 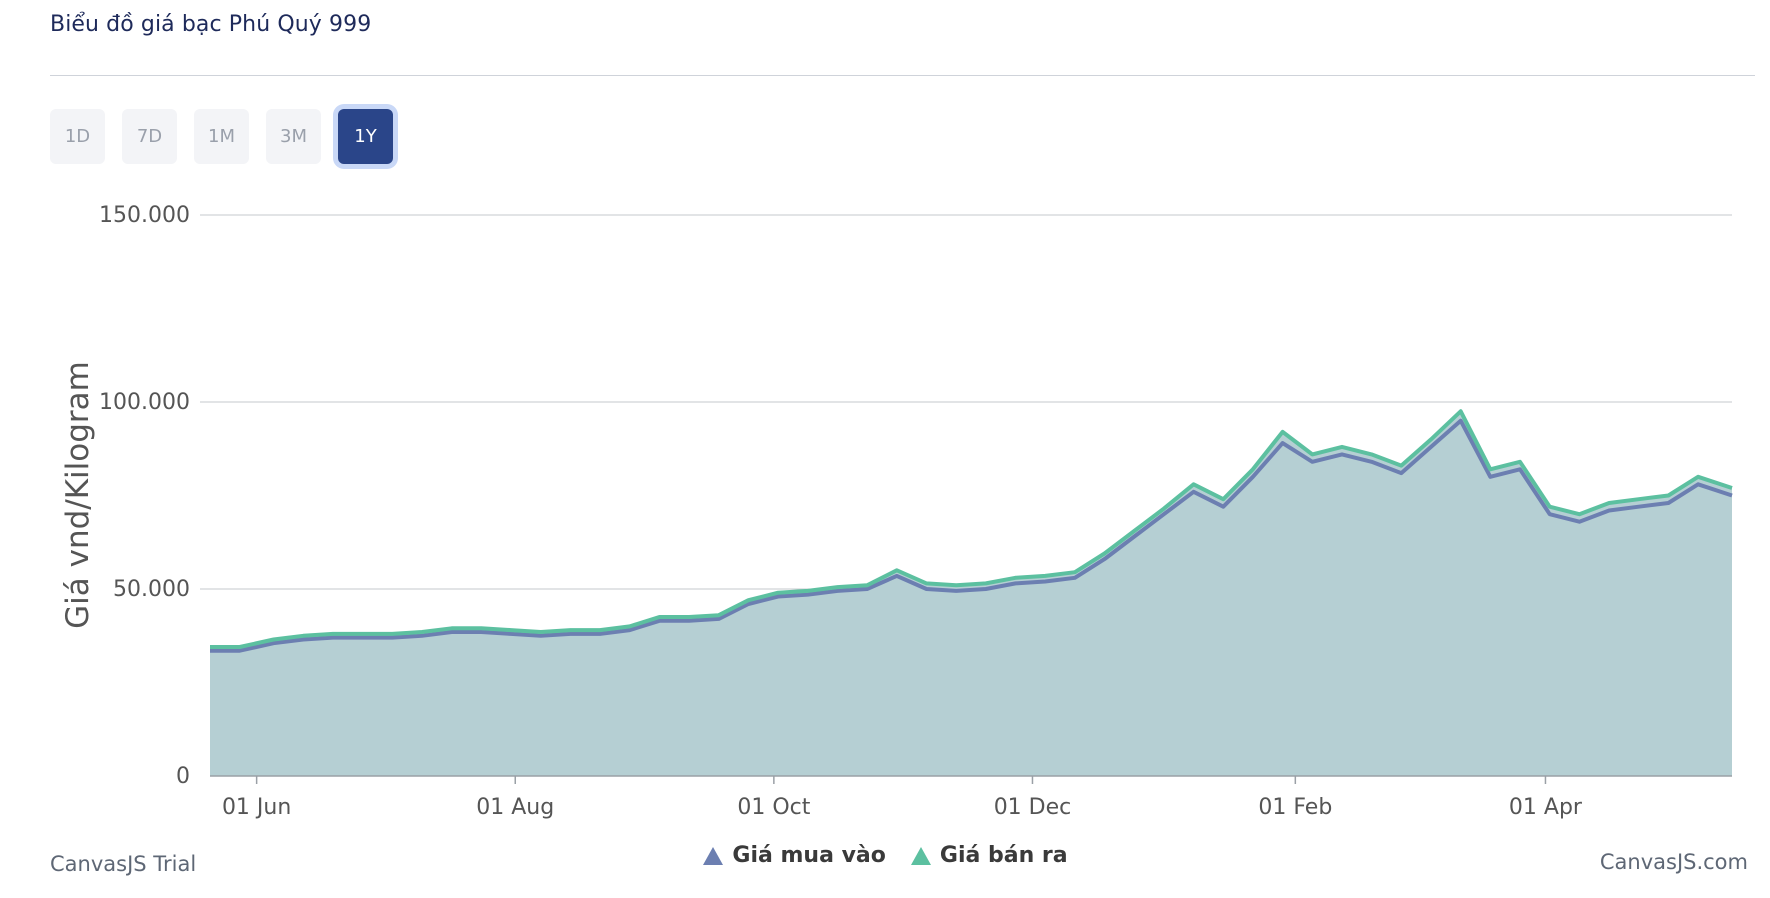 I want to click on legend-label-sell: Giá bán ra, so click(x=1003, y=855).